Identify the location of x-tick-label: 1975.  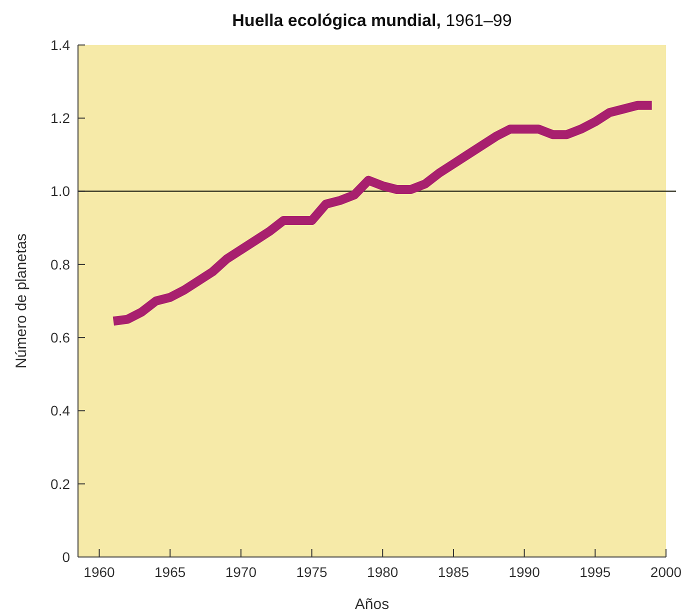
(312, 572).